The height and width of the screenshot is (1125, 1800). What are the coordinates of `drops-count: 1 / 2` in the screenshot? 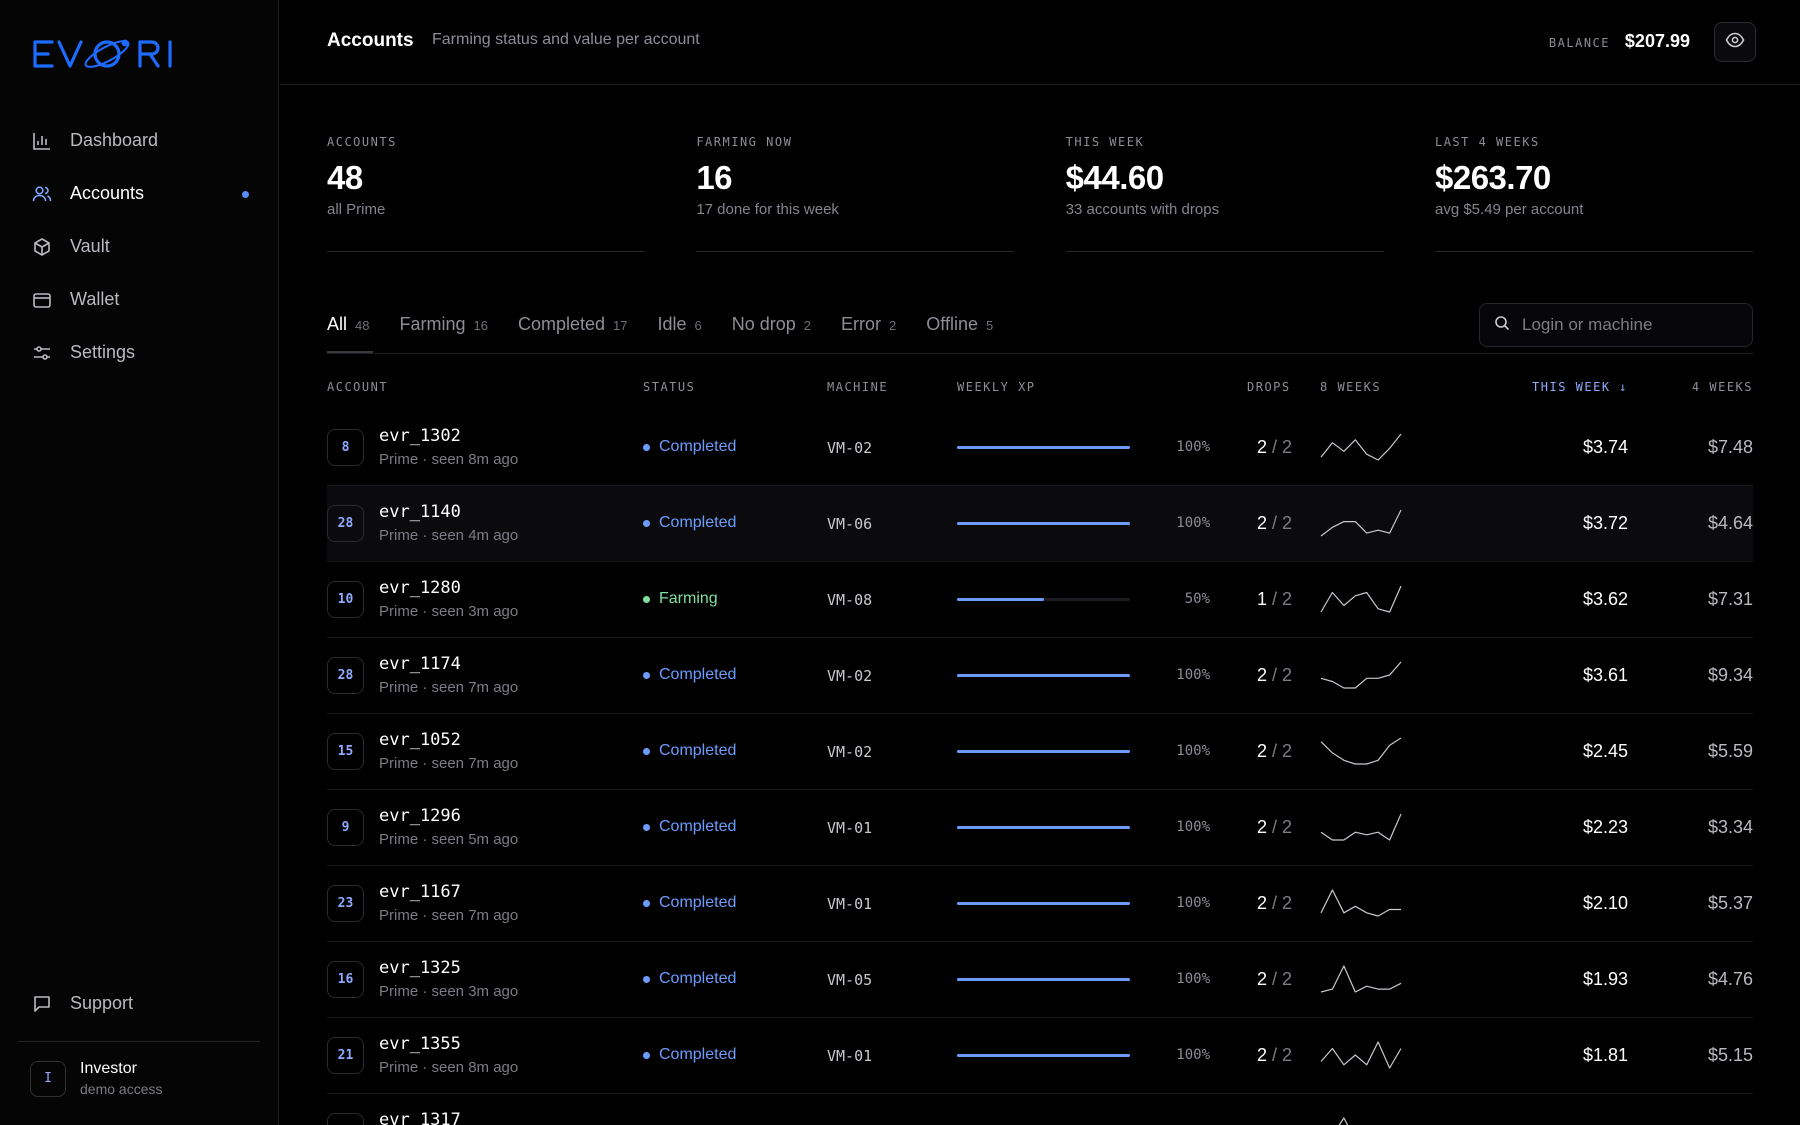 It's located at (1259, 599).